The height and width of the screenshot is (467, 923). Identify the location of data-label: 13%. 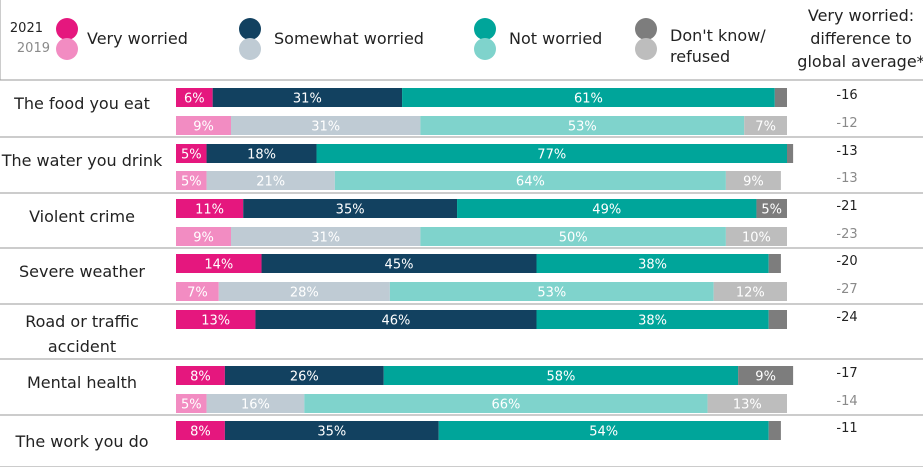
(747, 405).